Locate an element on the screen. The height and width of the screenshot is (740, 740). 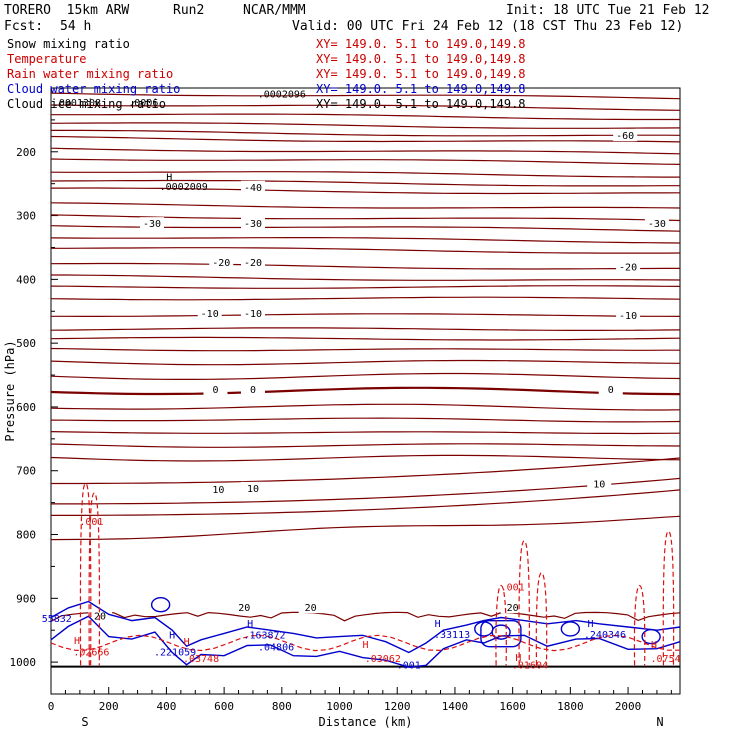
x-tick-label: 1000 is located at coordinates (339, 706).